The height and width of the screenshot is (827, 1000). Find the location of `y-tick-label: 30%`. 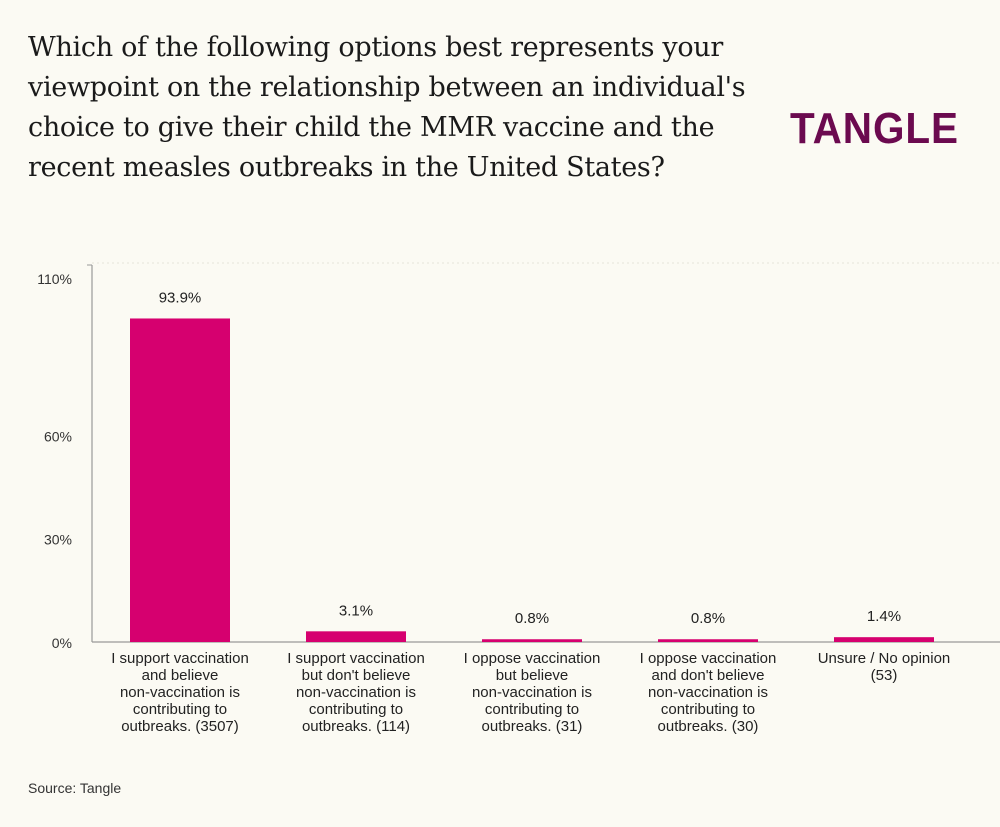

y-tick-label: 30% is located at coordinates (58, 540).